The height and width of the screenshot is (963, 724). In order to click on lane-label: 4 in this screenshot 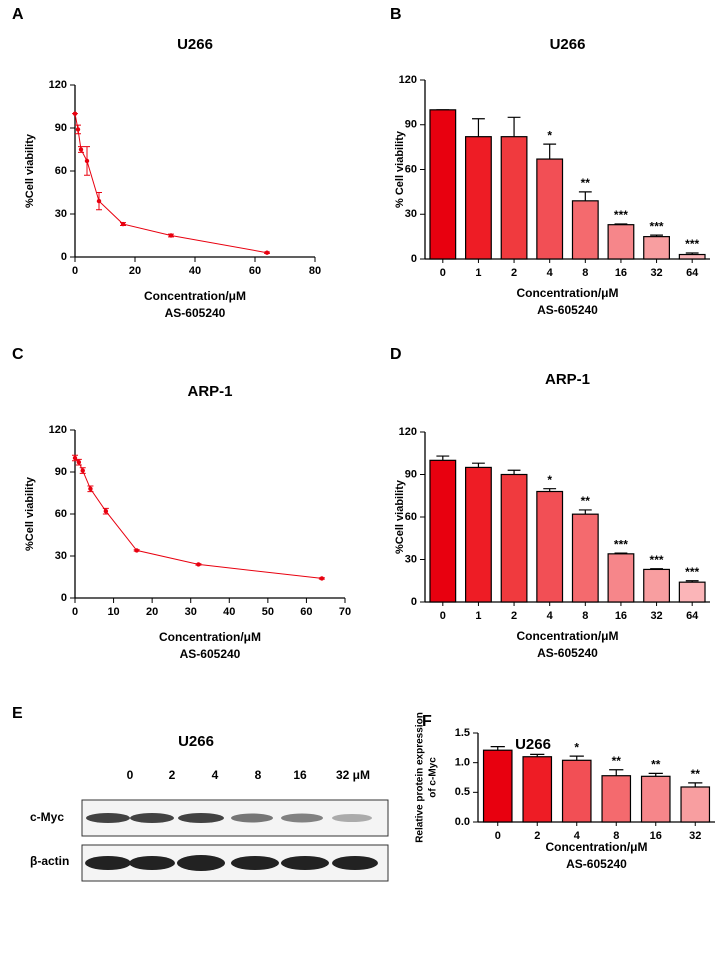, I will do `click(215, 775)`.